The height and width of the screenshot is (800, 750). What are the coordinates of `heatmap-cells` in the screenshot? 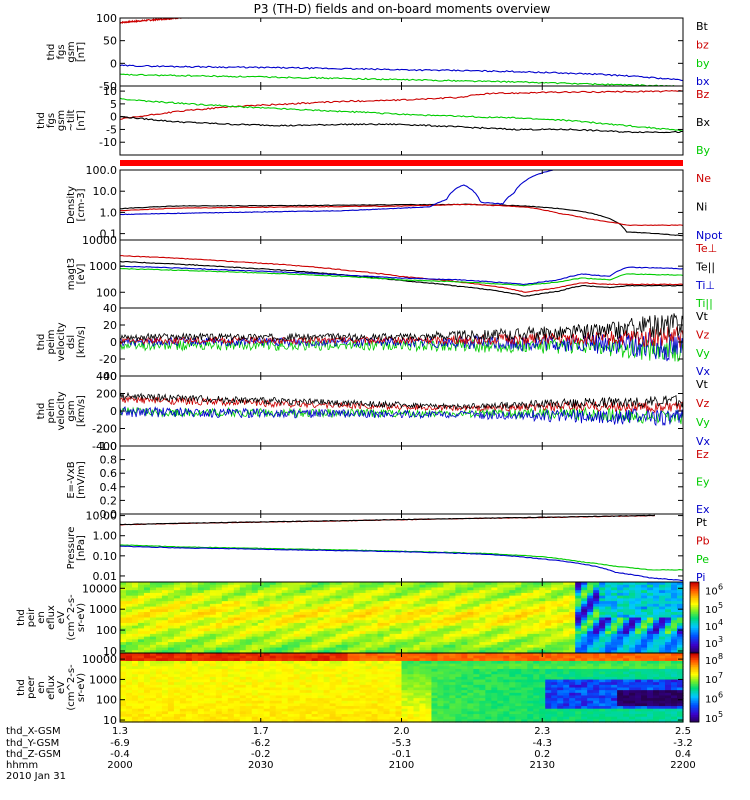 It's located at (402, 688).